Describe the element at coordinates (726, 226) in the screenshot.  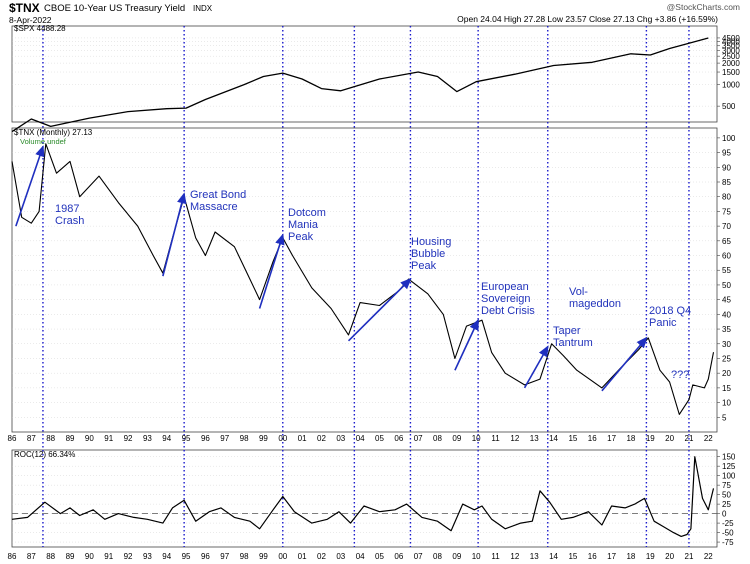
I see `tnx-y-tick-label: 70` at that location.